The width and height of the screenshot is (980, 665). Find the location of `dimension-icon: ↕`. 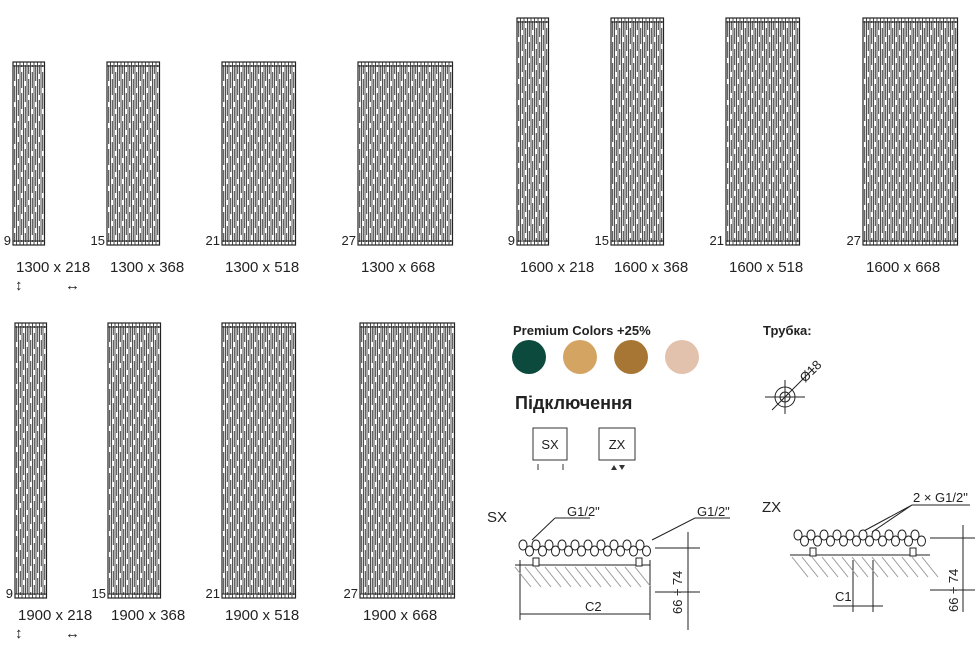

dimension-icon: ↕ is located at coordinates (19, 285).